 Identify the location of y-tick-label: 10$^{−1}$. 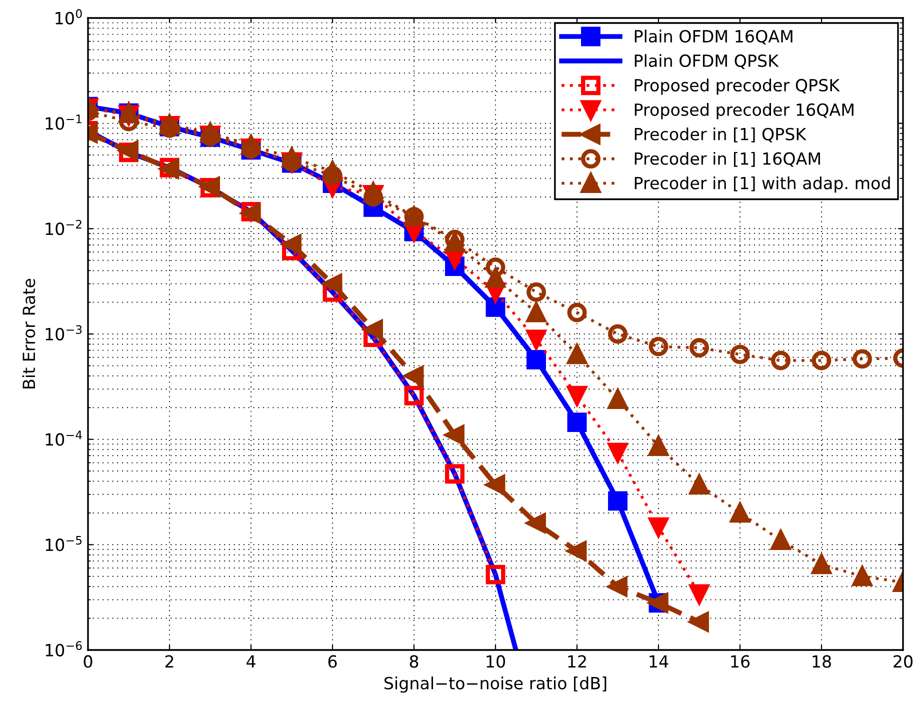
(64, 122).